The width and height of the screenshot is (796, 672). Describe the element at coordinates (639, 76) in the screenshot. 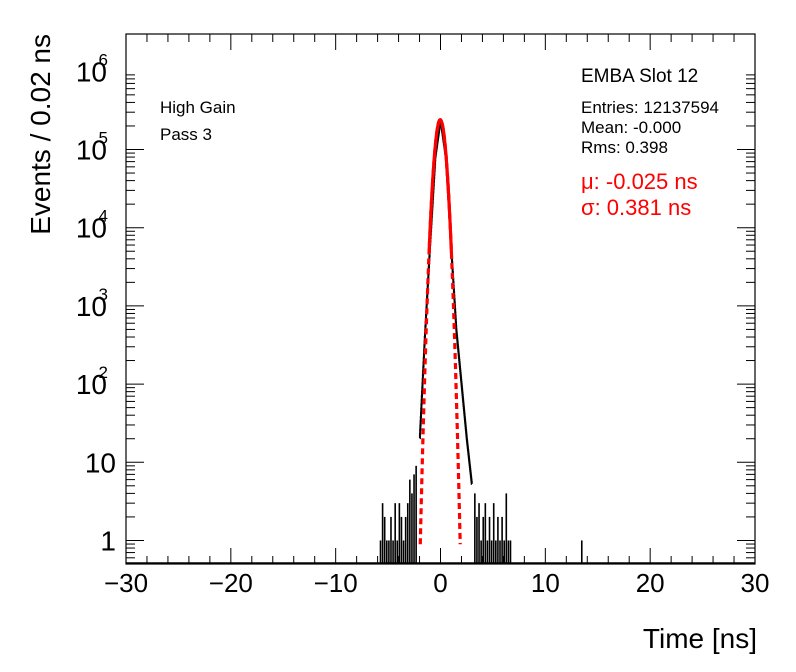

I see `slot-label: EMBA Slot 12` at that location.